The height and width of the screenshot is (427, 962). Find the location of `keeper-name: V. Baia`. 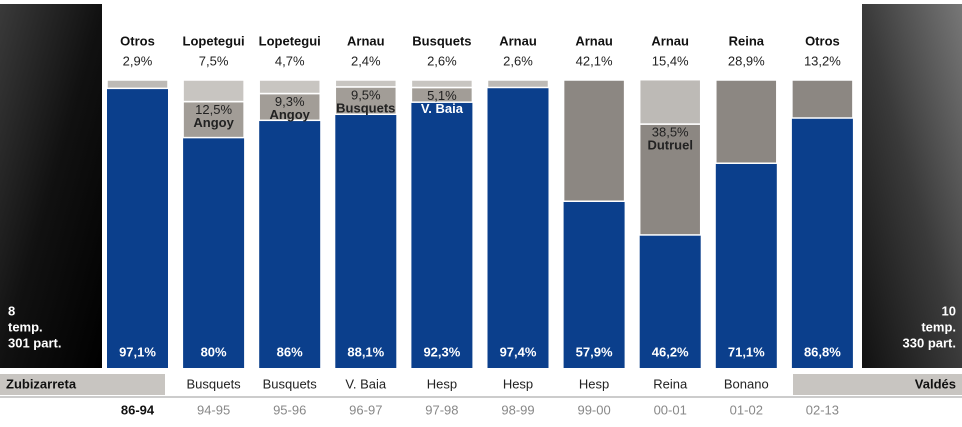

keeper-name: V. Baia is located at coordinates (365, 383).